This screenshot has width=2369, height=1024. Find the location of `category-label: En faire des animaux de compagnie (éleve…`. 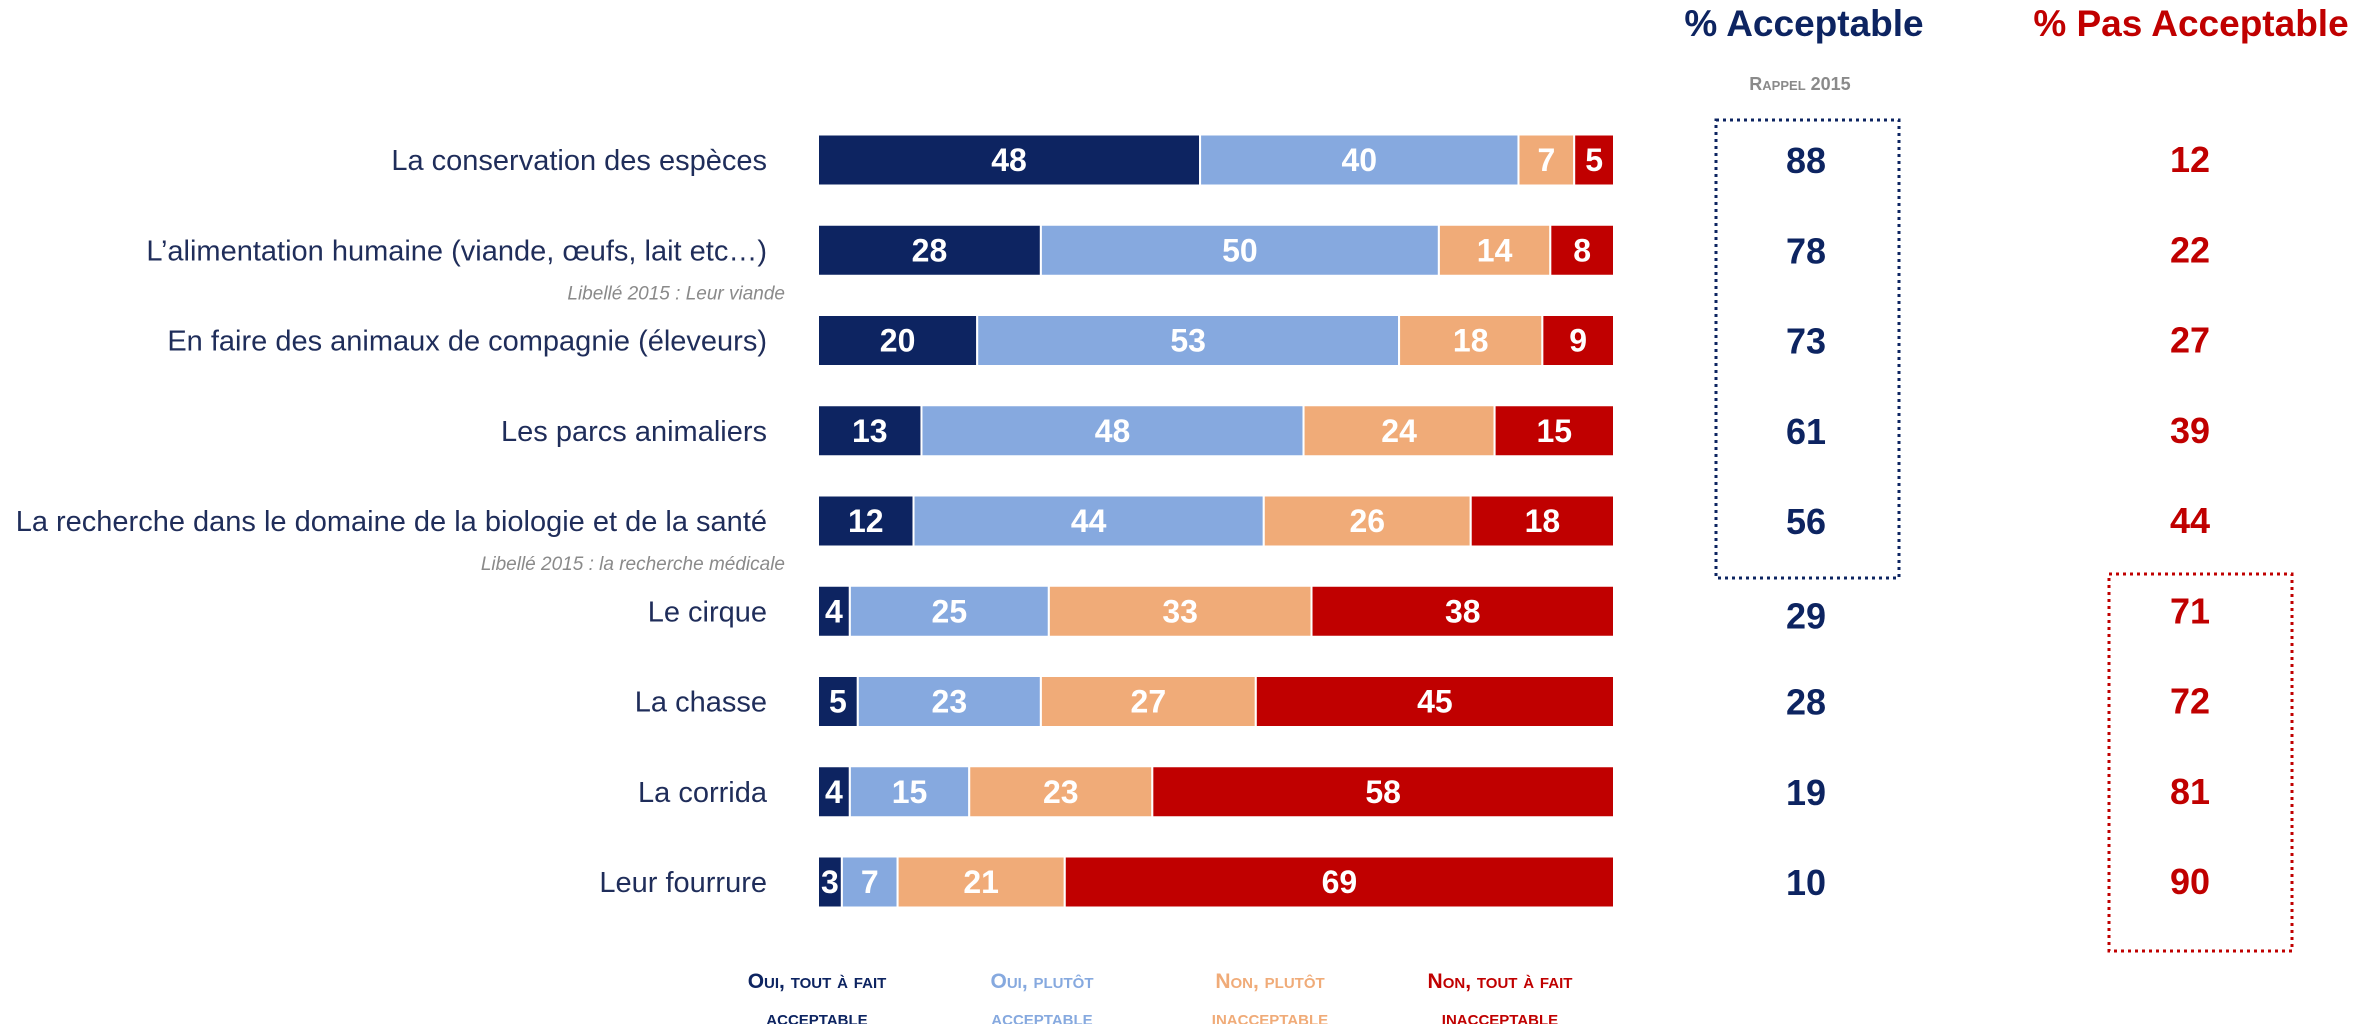

category-label: En faire des animaux de compagnie (éleve… is located at coordinates (467, 342).